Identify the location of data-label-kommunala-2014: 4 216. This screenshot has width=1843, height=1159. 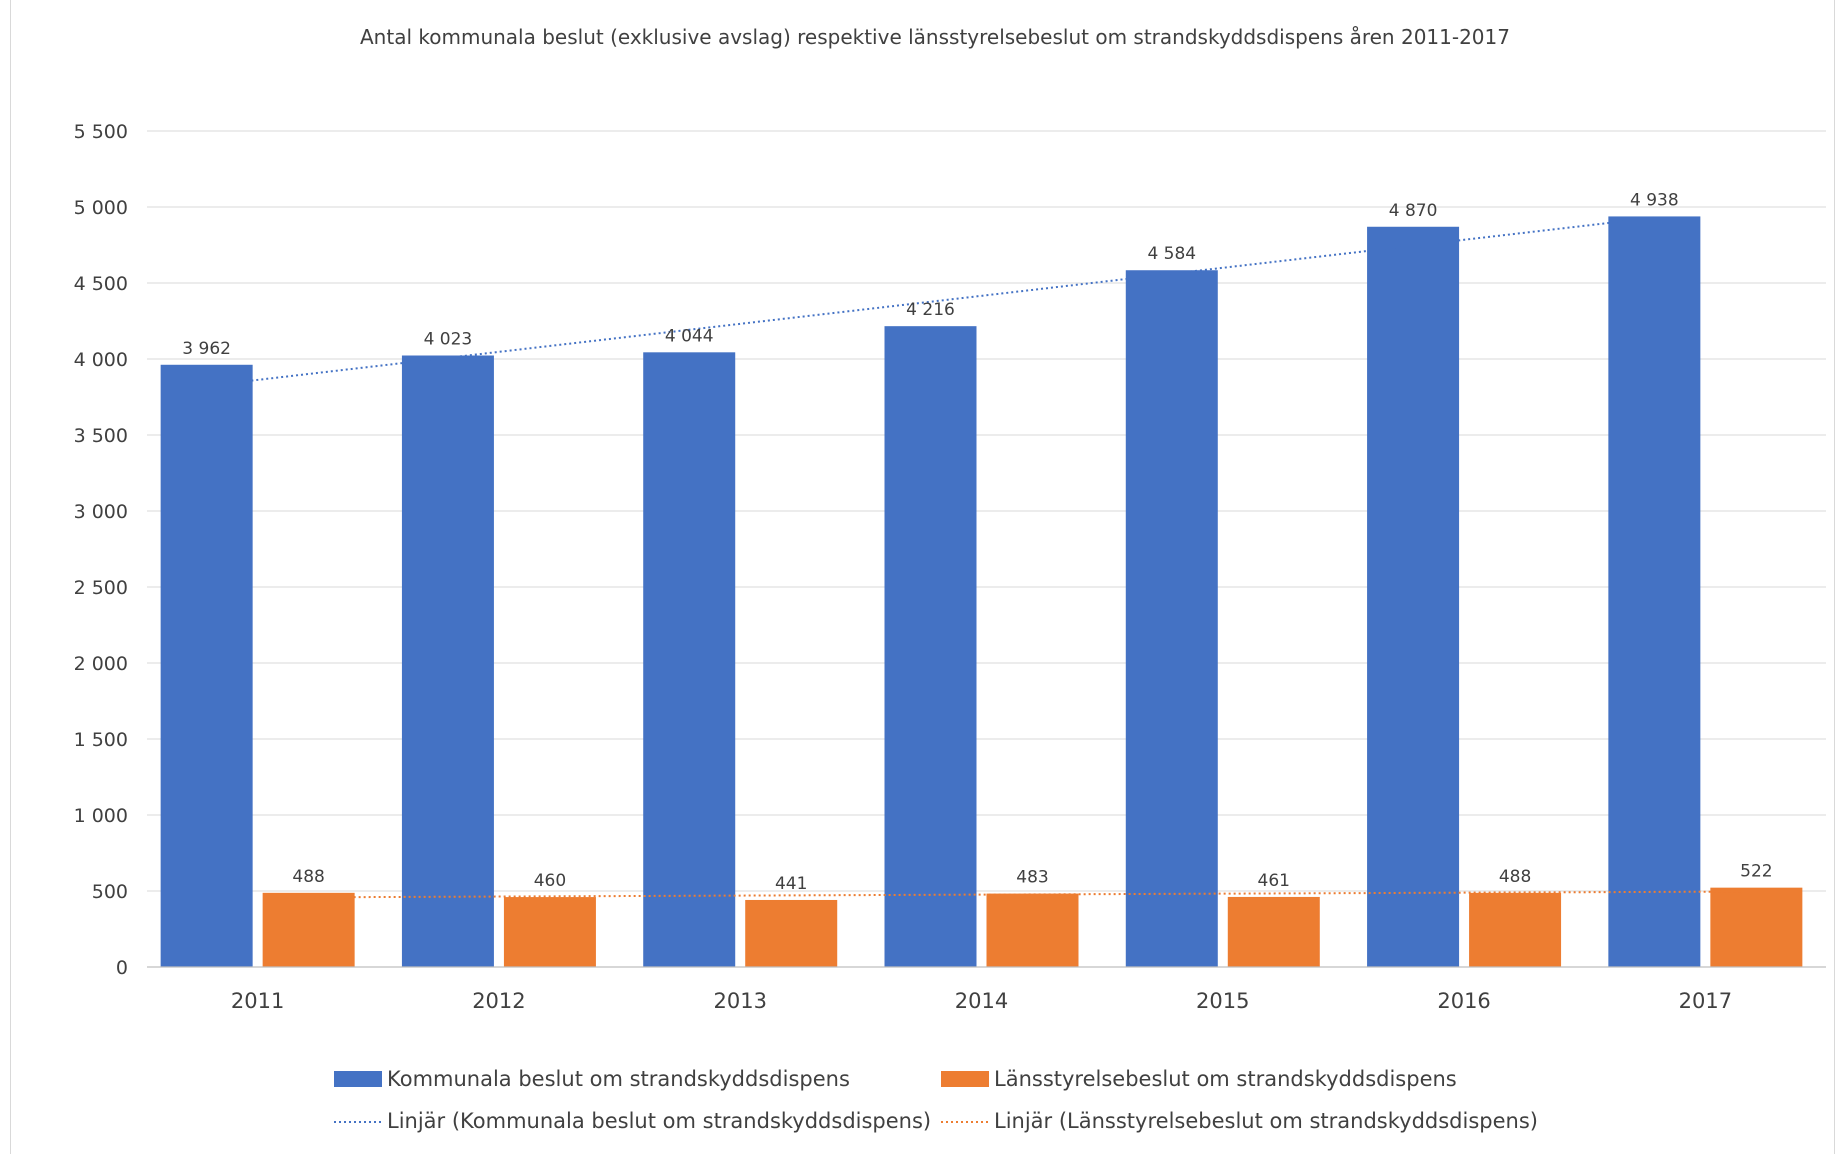
(930, 310).